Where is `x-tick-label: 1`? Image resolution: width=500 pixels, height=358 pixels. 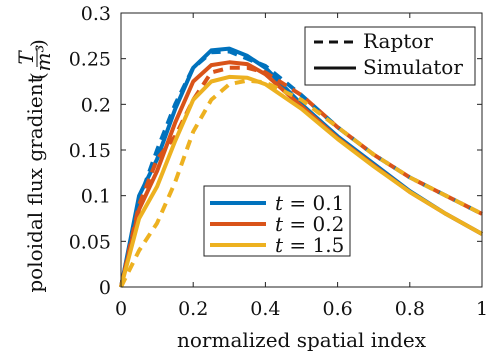
x-tick-label: 1 is located at coordinates (482, 309).